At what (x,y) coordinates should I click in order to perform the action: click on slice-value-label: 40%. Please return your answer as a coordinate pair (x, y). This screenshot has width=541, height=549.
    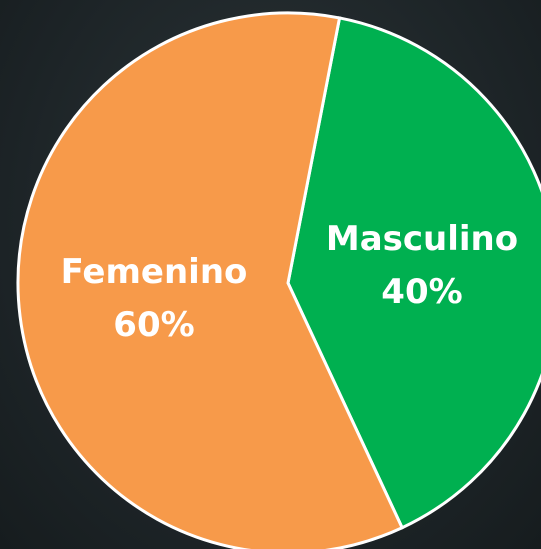
    Looking at the image, I should click on (421, 292).